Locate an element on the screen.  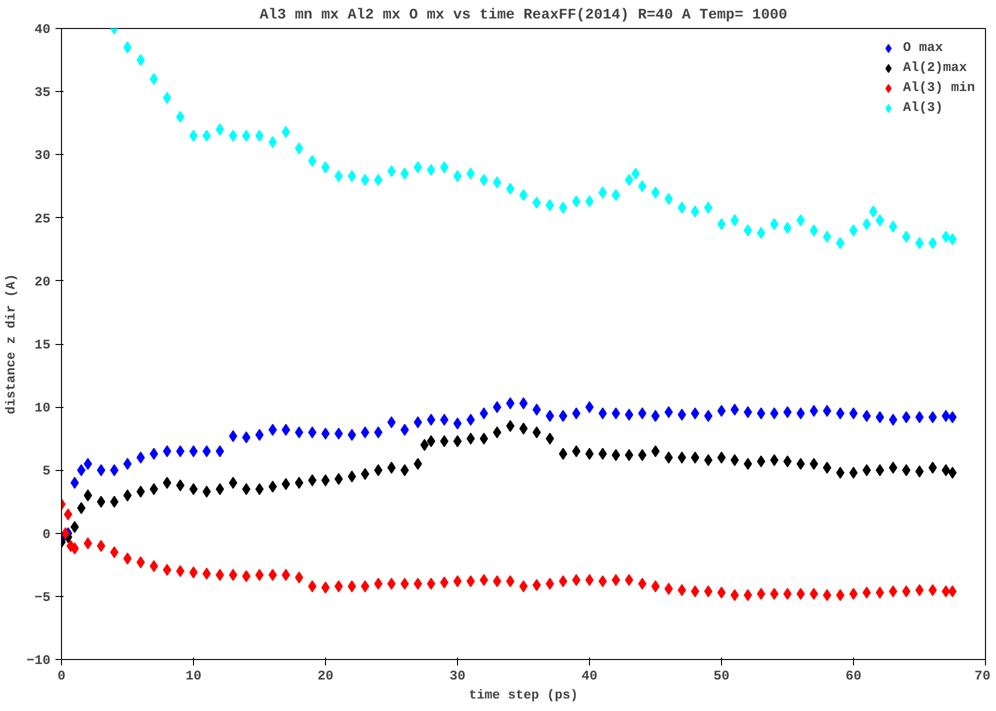
x-tick-label: 30 is located at coordinates (458, 677).